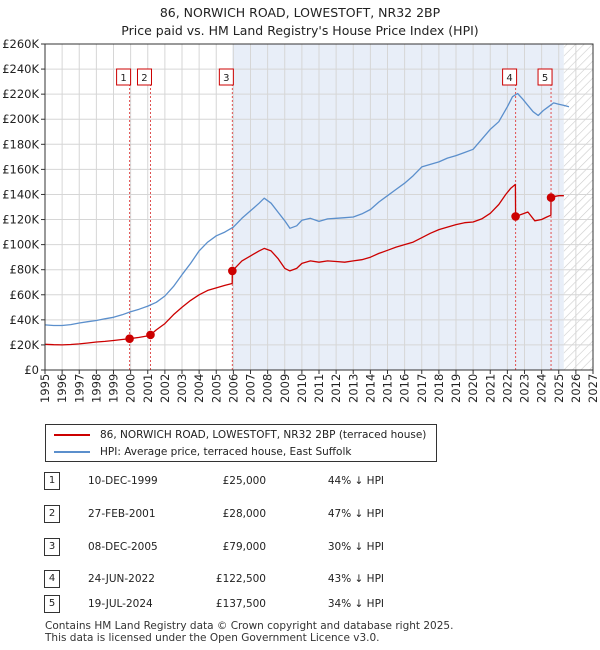 The width and height of the screenshot is (600, 650). What do you see at coordinates (199, 388) in the screenshot?
I see `x-tick-label: 2004` at bounding box center [199, 388].